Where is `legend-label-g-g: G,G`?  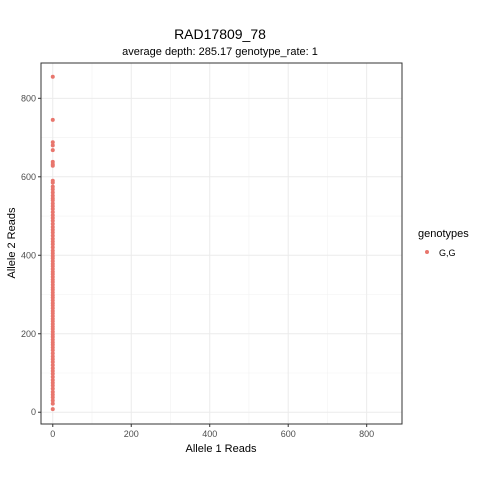 legend-label-g-g: G,G is located at coordinates (447, 253).